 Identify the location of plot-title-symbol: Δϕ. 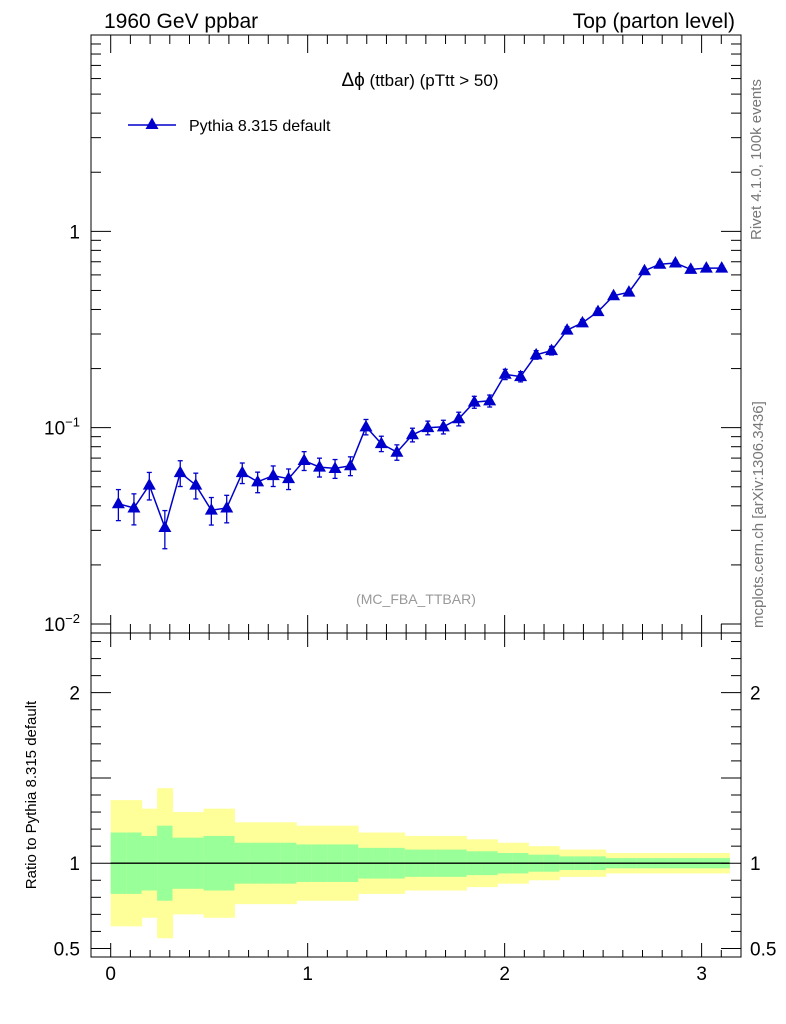
(352, 80).